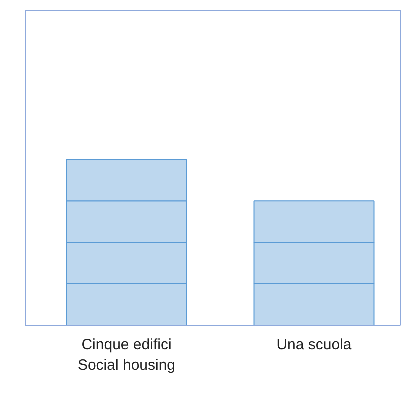 The image size is (410, 411). Describe the element at coordinates (127, 355) in the screenshot. I see `x-tick-label: Cinque edifici Social housing` at that location.